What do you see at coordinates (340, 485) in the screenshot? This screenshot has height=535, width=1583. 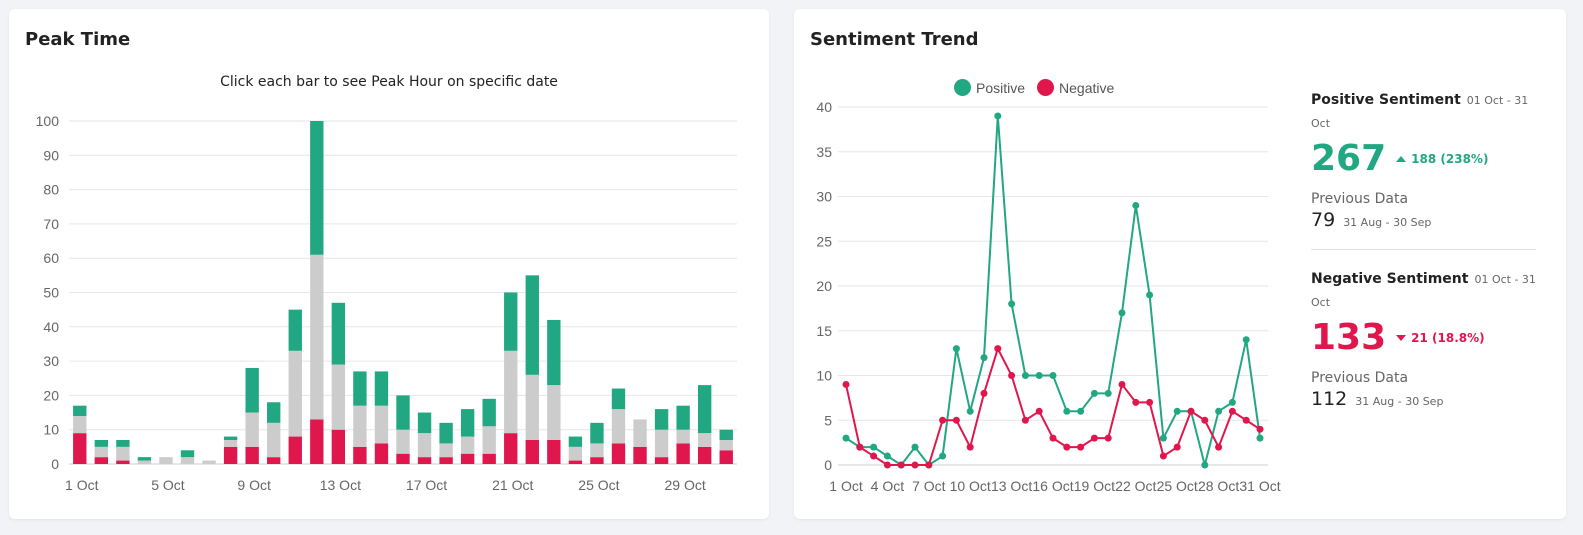 I see `x-tick-label: 13 Oct` at bounding box center [340, 485].